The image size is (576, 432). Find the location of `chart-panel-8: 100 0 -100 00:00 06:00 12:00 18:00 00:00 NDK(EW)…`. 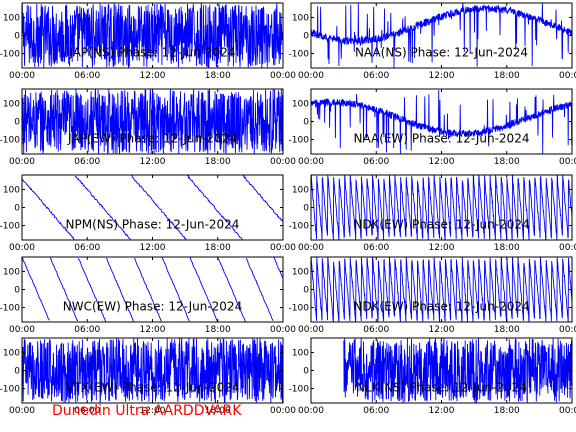

chart-panel-8: 100 0 -100 00:00 06:00 12:00 18:00 00:00 NDK(EW)… is located at coordinates (432, 295).